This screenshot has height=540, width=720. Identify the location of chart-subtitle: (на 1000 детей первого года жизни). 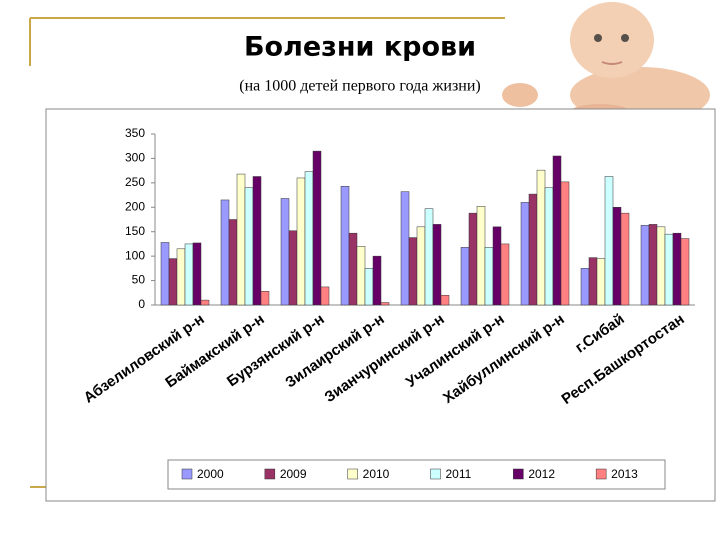
(360, 86).